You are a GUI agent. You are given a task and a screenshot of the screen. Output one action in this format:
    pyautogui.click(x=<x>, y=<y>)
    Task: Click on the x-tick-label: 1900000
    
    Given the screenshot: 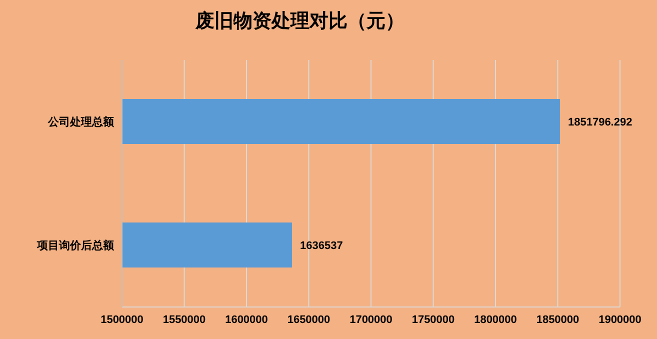 What is the action you would take?
    pyautogui.click(x=620, y=320)
    